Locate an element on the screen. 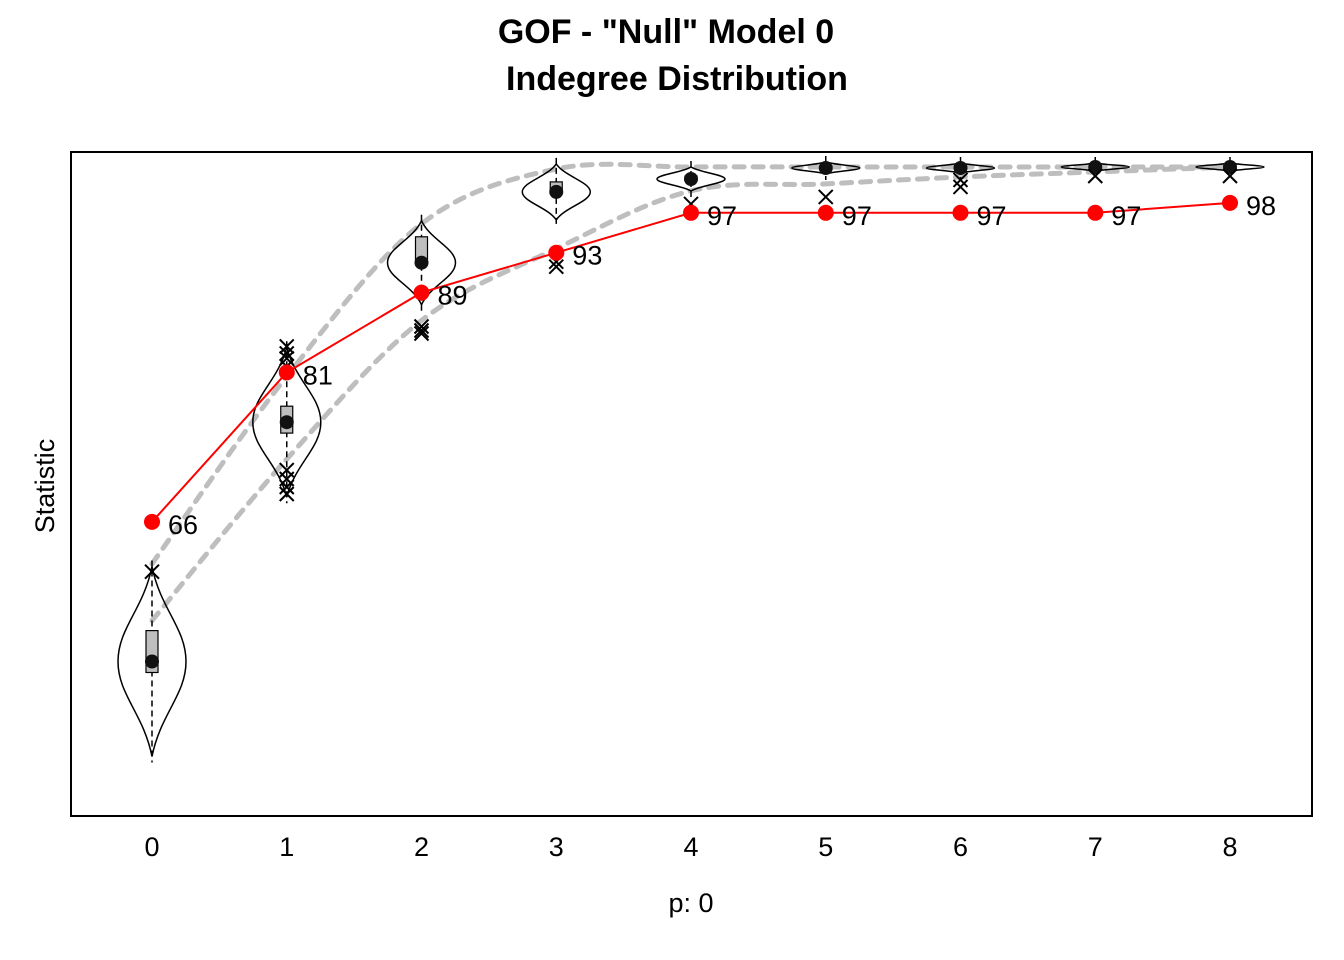 Image resolution: width=1344 pixels, height=960 pixels. x-axis-label: p: 0 is located at coordinates (690, 903).